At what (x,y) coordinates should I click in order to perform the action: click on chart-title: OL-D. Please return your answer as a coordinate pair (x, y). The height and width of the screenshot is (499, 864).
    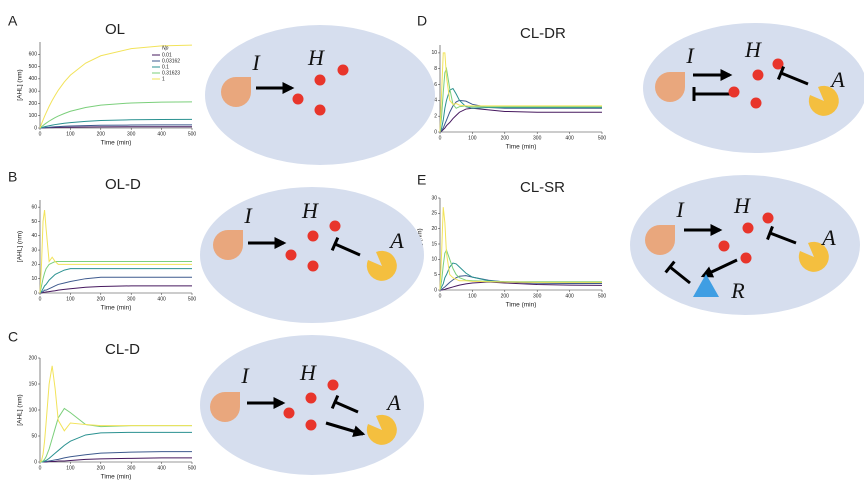
    Looking at the image, I should click on (123, 184).